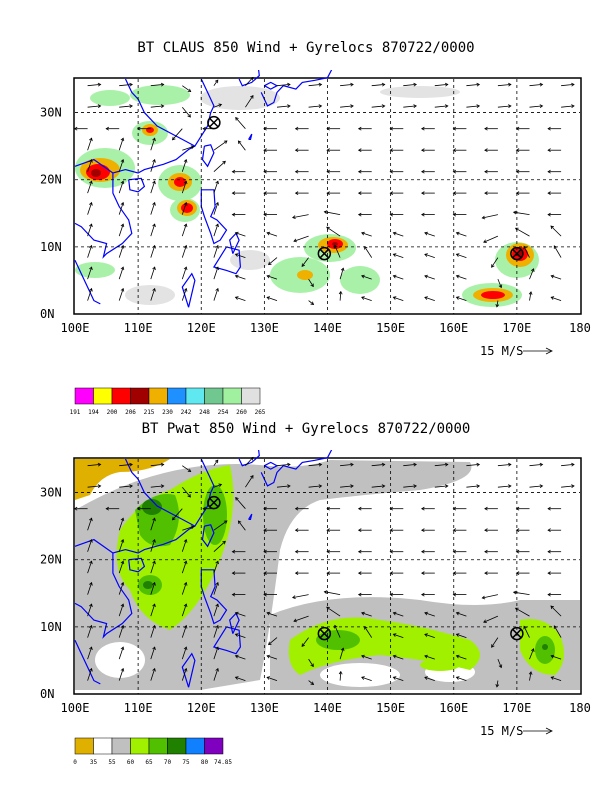 This screenshot has height=800, width=612. What do you see at coordinates (94, 762) in the screenshot?
I see `legend-label: 35` at bounding box center [94, 762].